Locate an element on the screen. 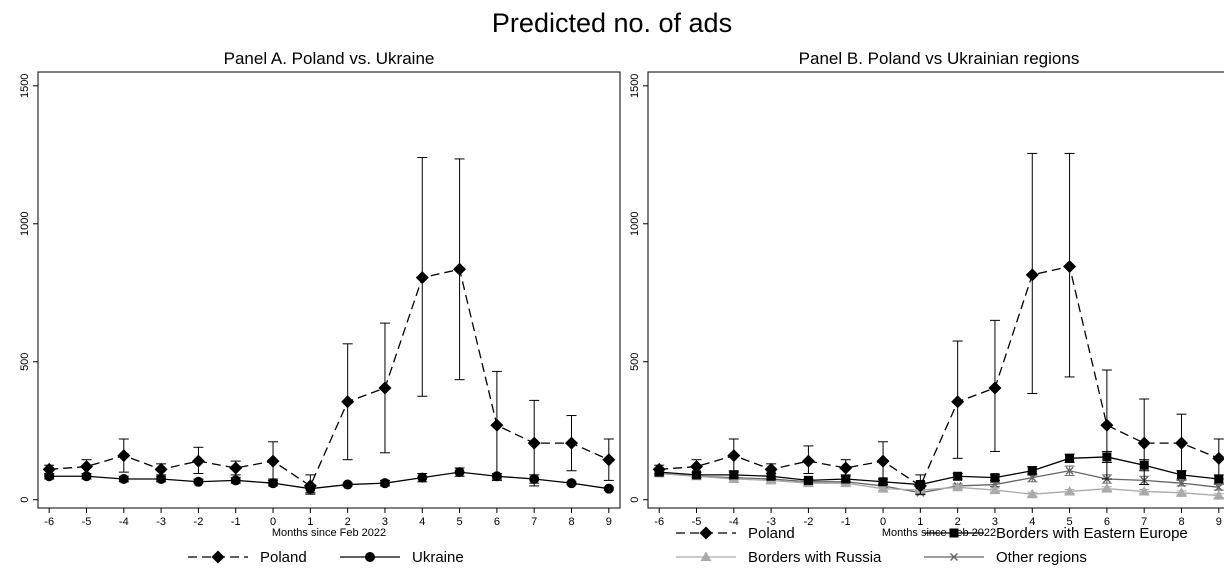  panel-title: Panel A. Poland vs. Ukraine is located at coordinates (329, 58).